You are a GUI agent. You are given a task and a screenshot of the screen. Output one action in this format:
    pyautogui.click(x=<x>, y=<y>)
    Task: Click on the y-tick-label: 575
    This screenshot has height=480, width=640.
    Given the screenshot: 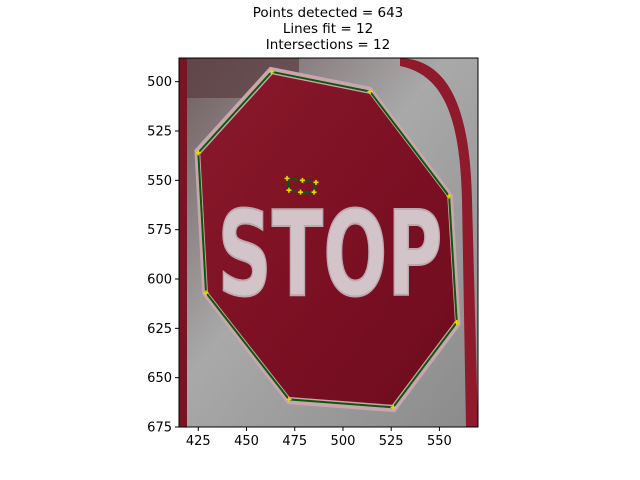 What is the action you would take?
    pyautogui.click(x=159, y=230)
    